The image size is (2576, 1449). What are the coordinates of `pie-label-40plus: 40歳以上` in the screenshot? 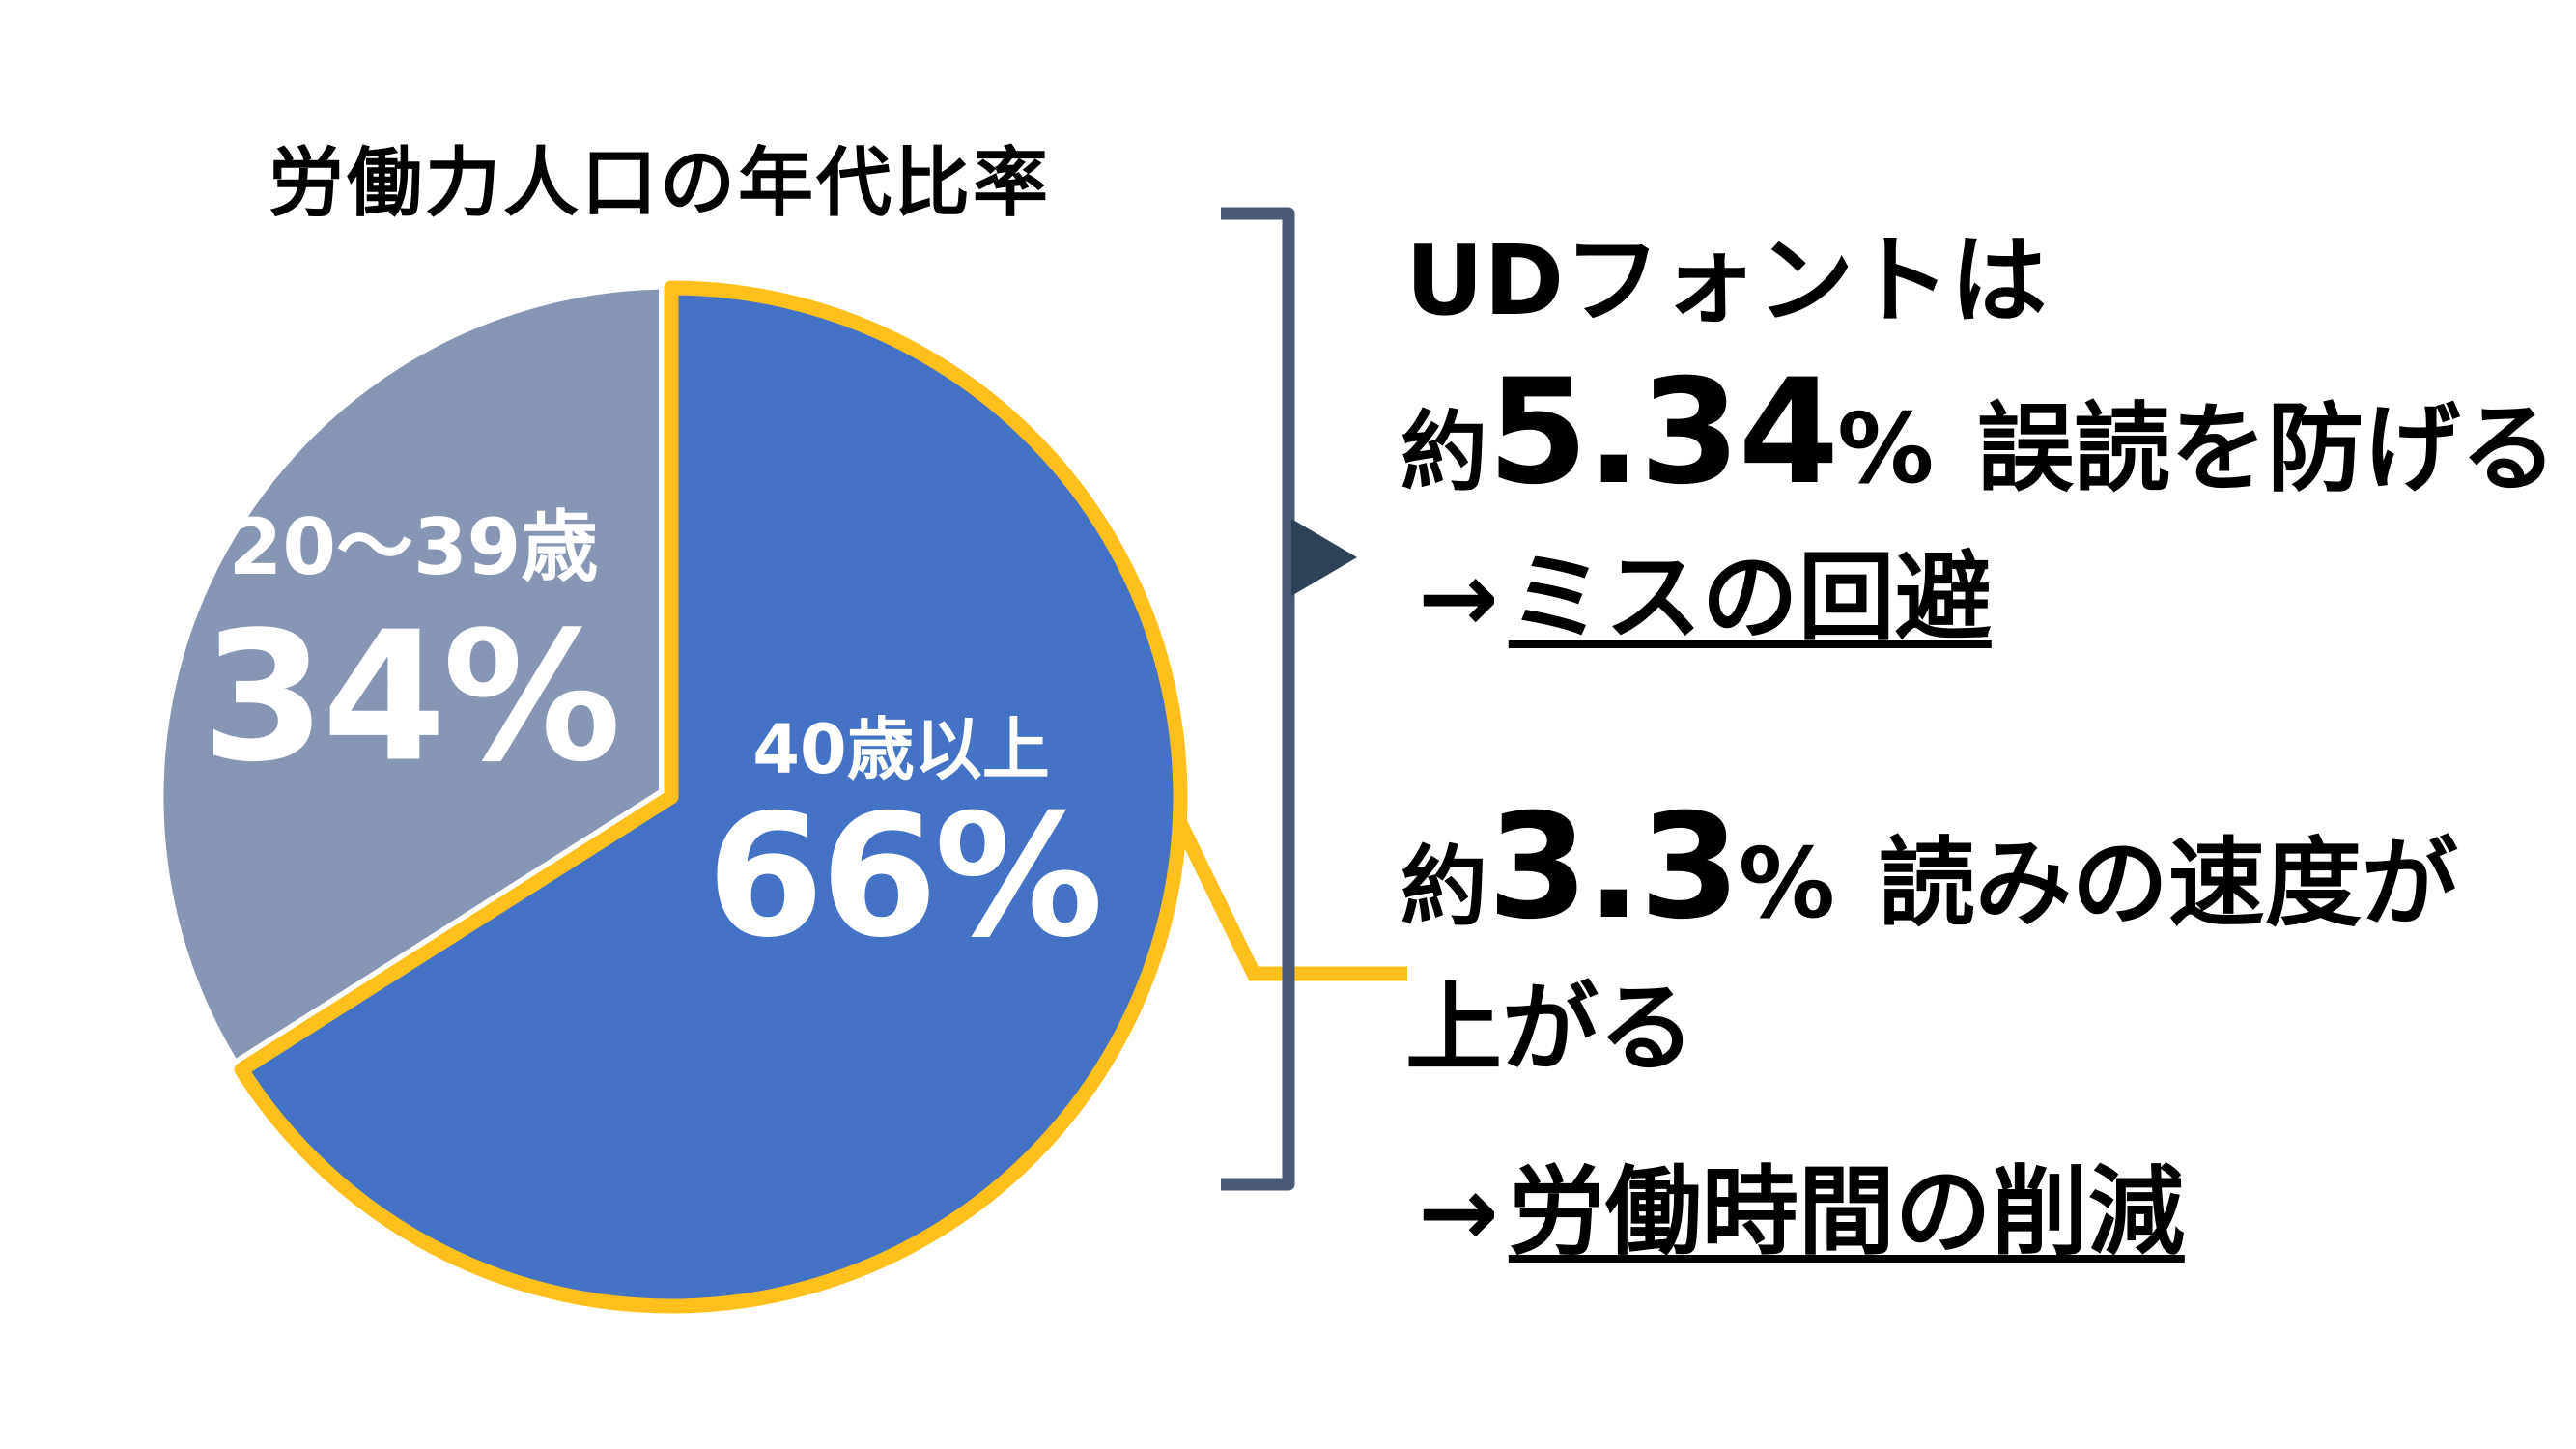 It's located at (901, 749).